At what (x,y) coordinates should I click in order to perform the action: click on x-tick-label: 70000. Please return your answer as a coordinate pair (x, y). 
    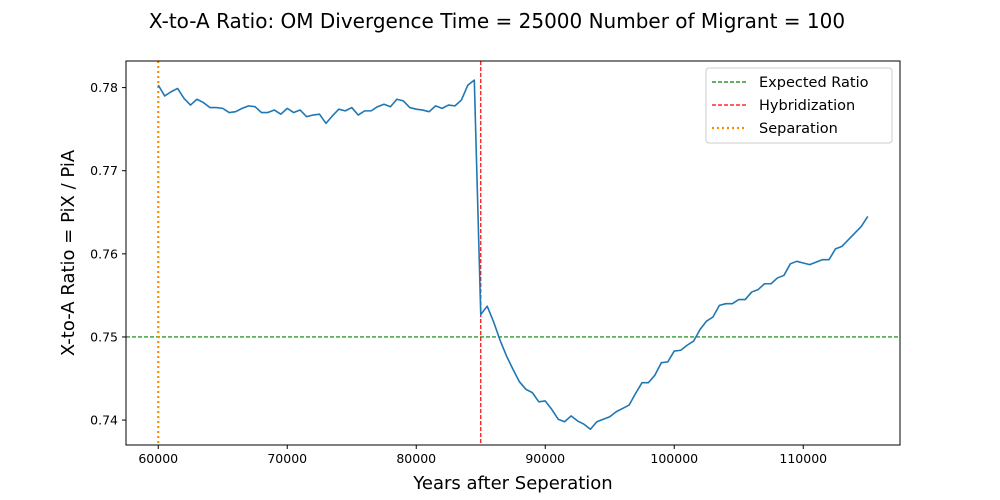
    Looking at the image, I should click on (287, 458).